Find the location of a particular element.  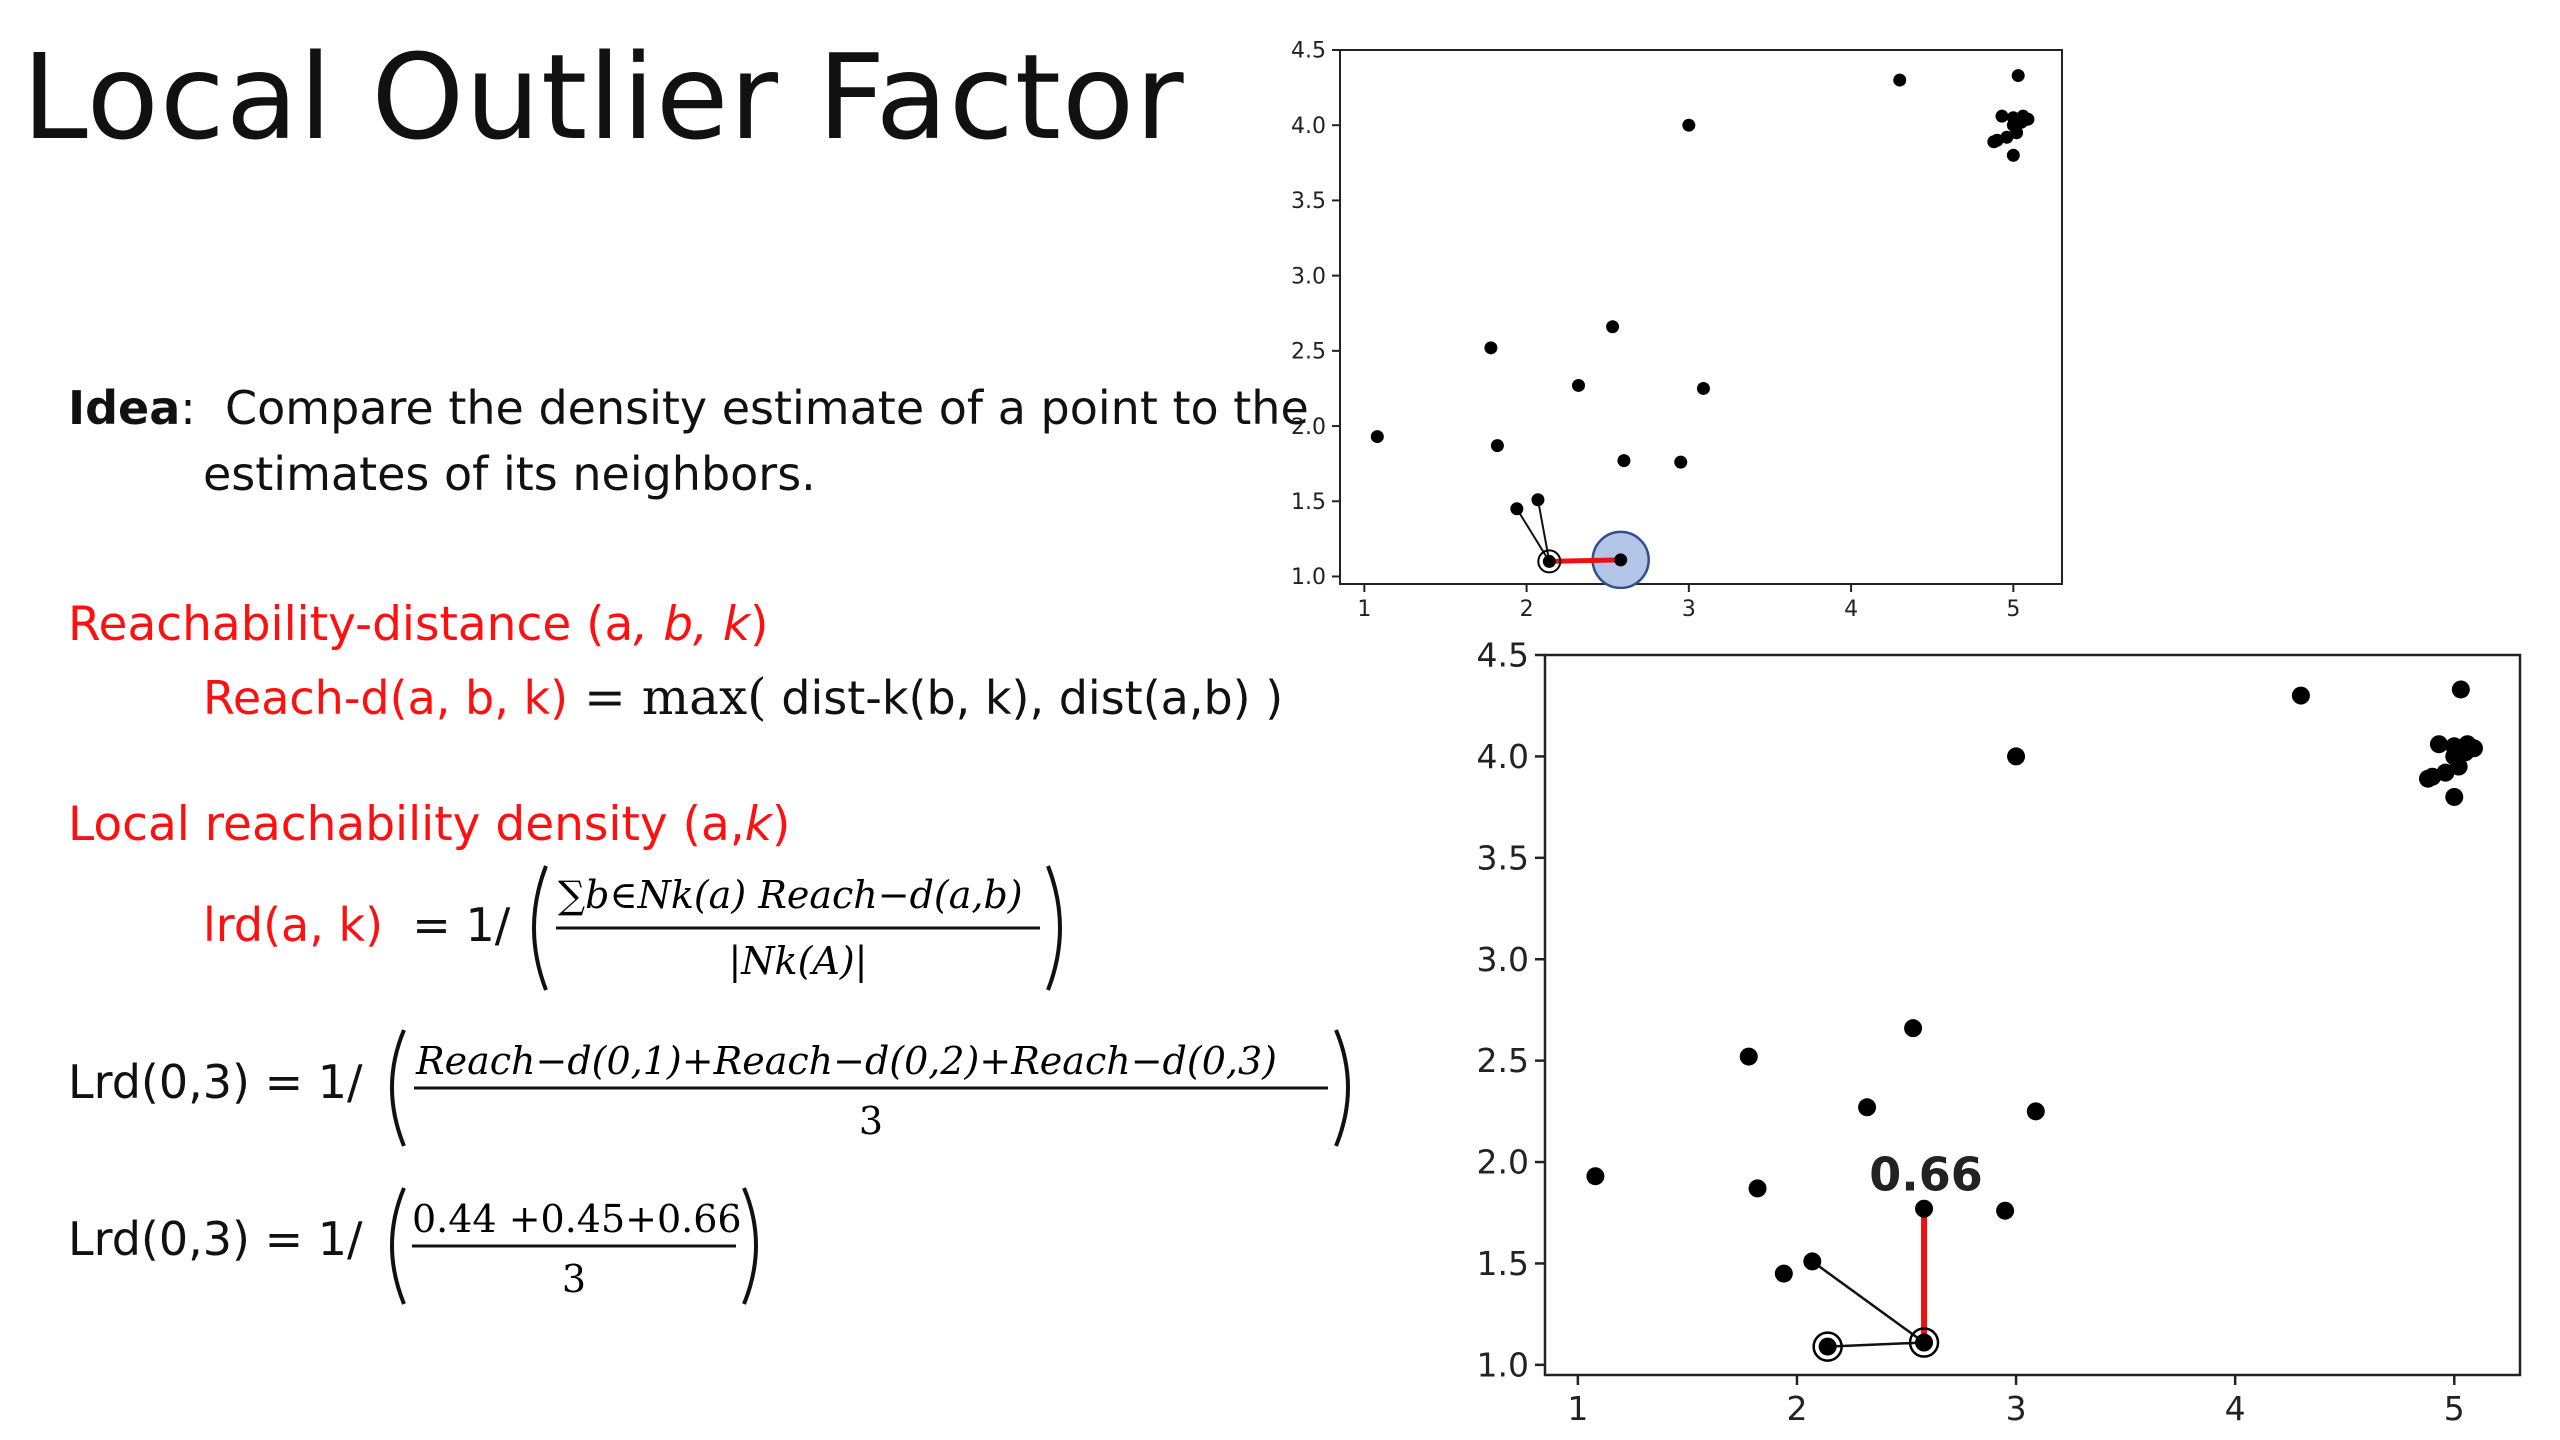

scatter-plot-top: 1 2 3 4 5 1.0 1.5 2.0 2.5 3.0 3.5 4.0 4.5 is located at coordinates (1677, 330).